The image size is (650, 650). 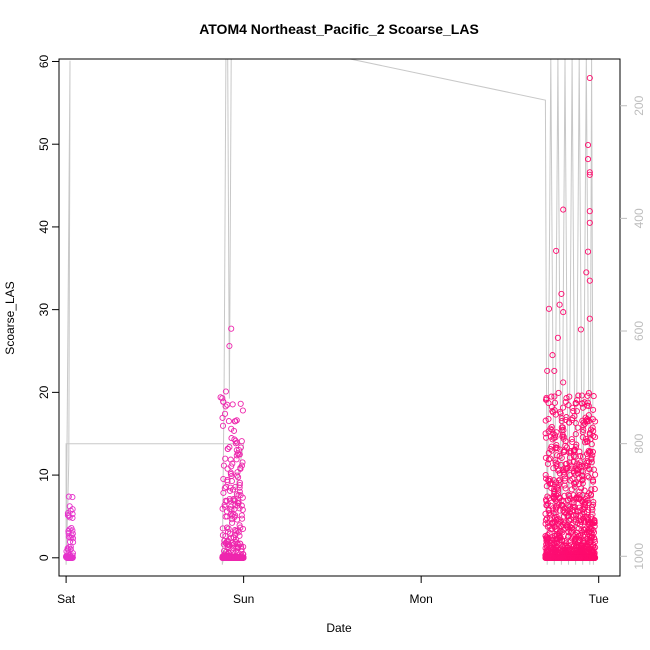 What do you see at coordinates (44, 557) in the screenshot?
I see `y-tick-label: 0` at bounding box center [44, 557].